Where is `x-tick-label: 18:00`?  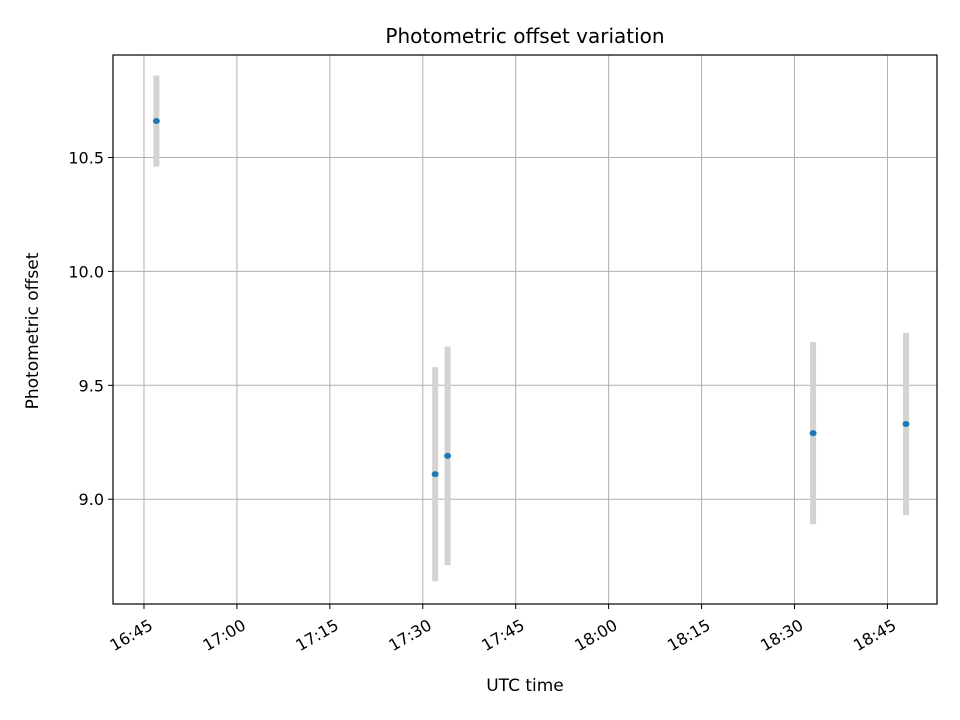 x-tick-label: 18:00 is located at coordinates (595, 635).